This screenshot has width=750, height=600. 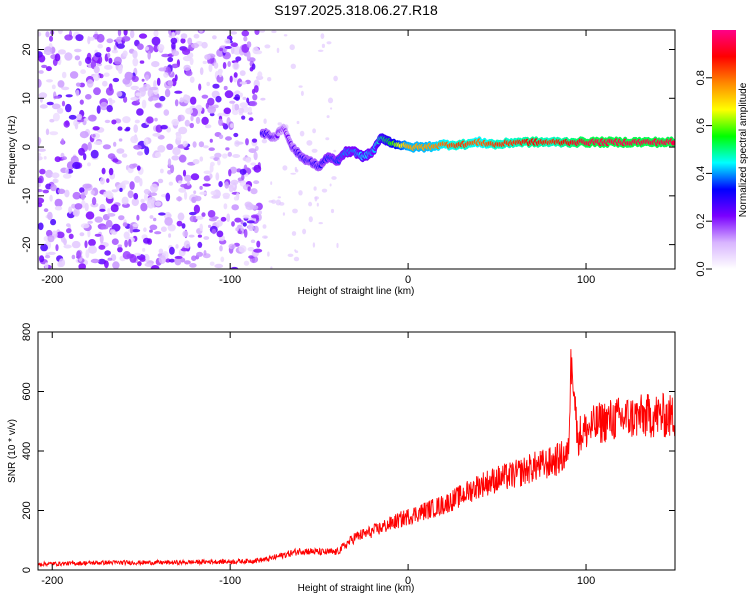 I want to click on figure-title: S197.2025.318.06.27.R18, so click(x=356, y=10).